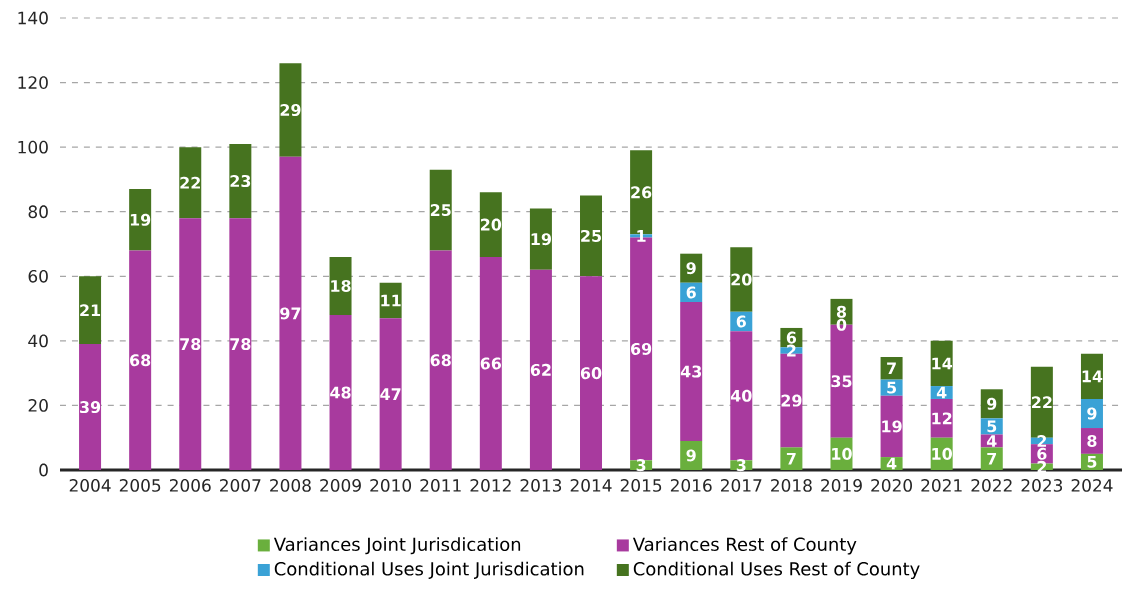  What do you see at coordinates (140, 360) in the screenshot?
I see `data-label: 68` at bounding box center [140, 360].